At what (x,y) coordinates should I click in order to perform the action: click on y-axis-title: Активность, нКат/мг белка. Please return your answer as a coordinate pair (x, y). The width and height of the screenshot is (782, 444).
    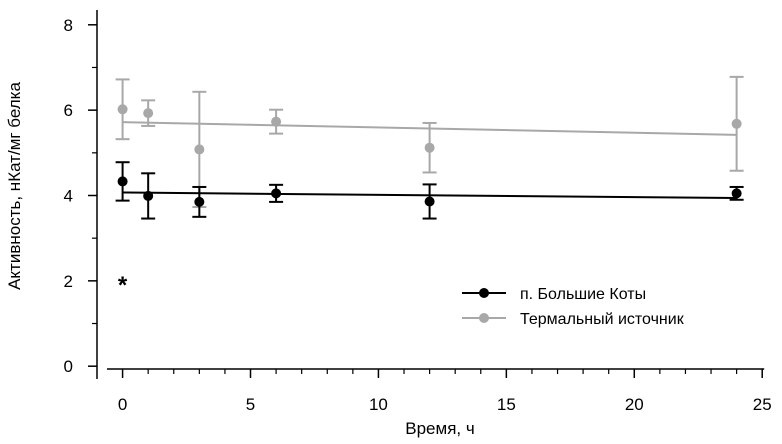
    Looking at the image, I should click on (14, 186).